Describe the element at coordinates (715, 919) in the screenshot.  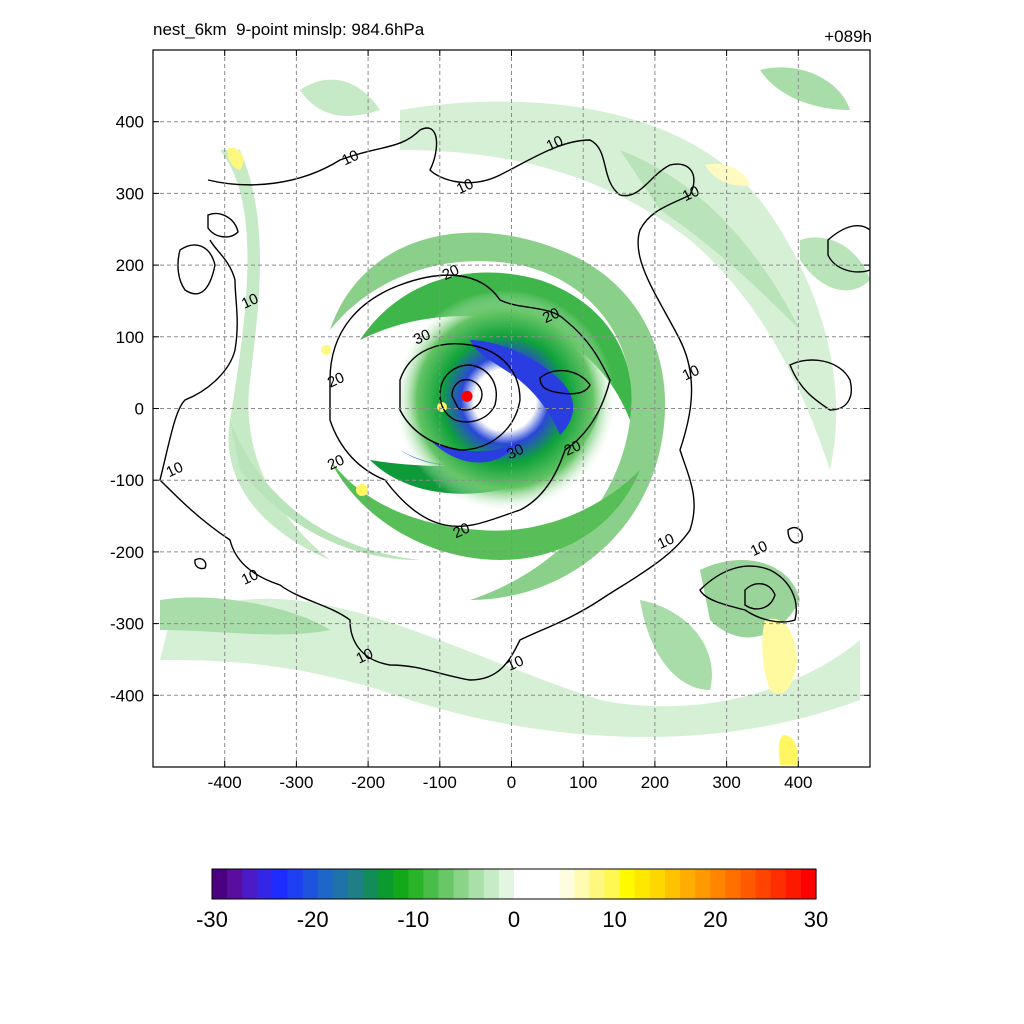
I see `colorbar-tick-label: 20` at that location.